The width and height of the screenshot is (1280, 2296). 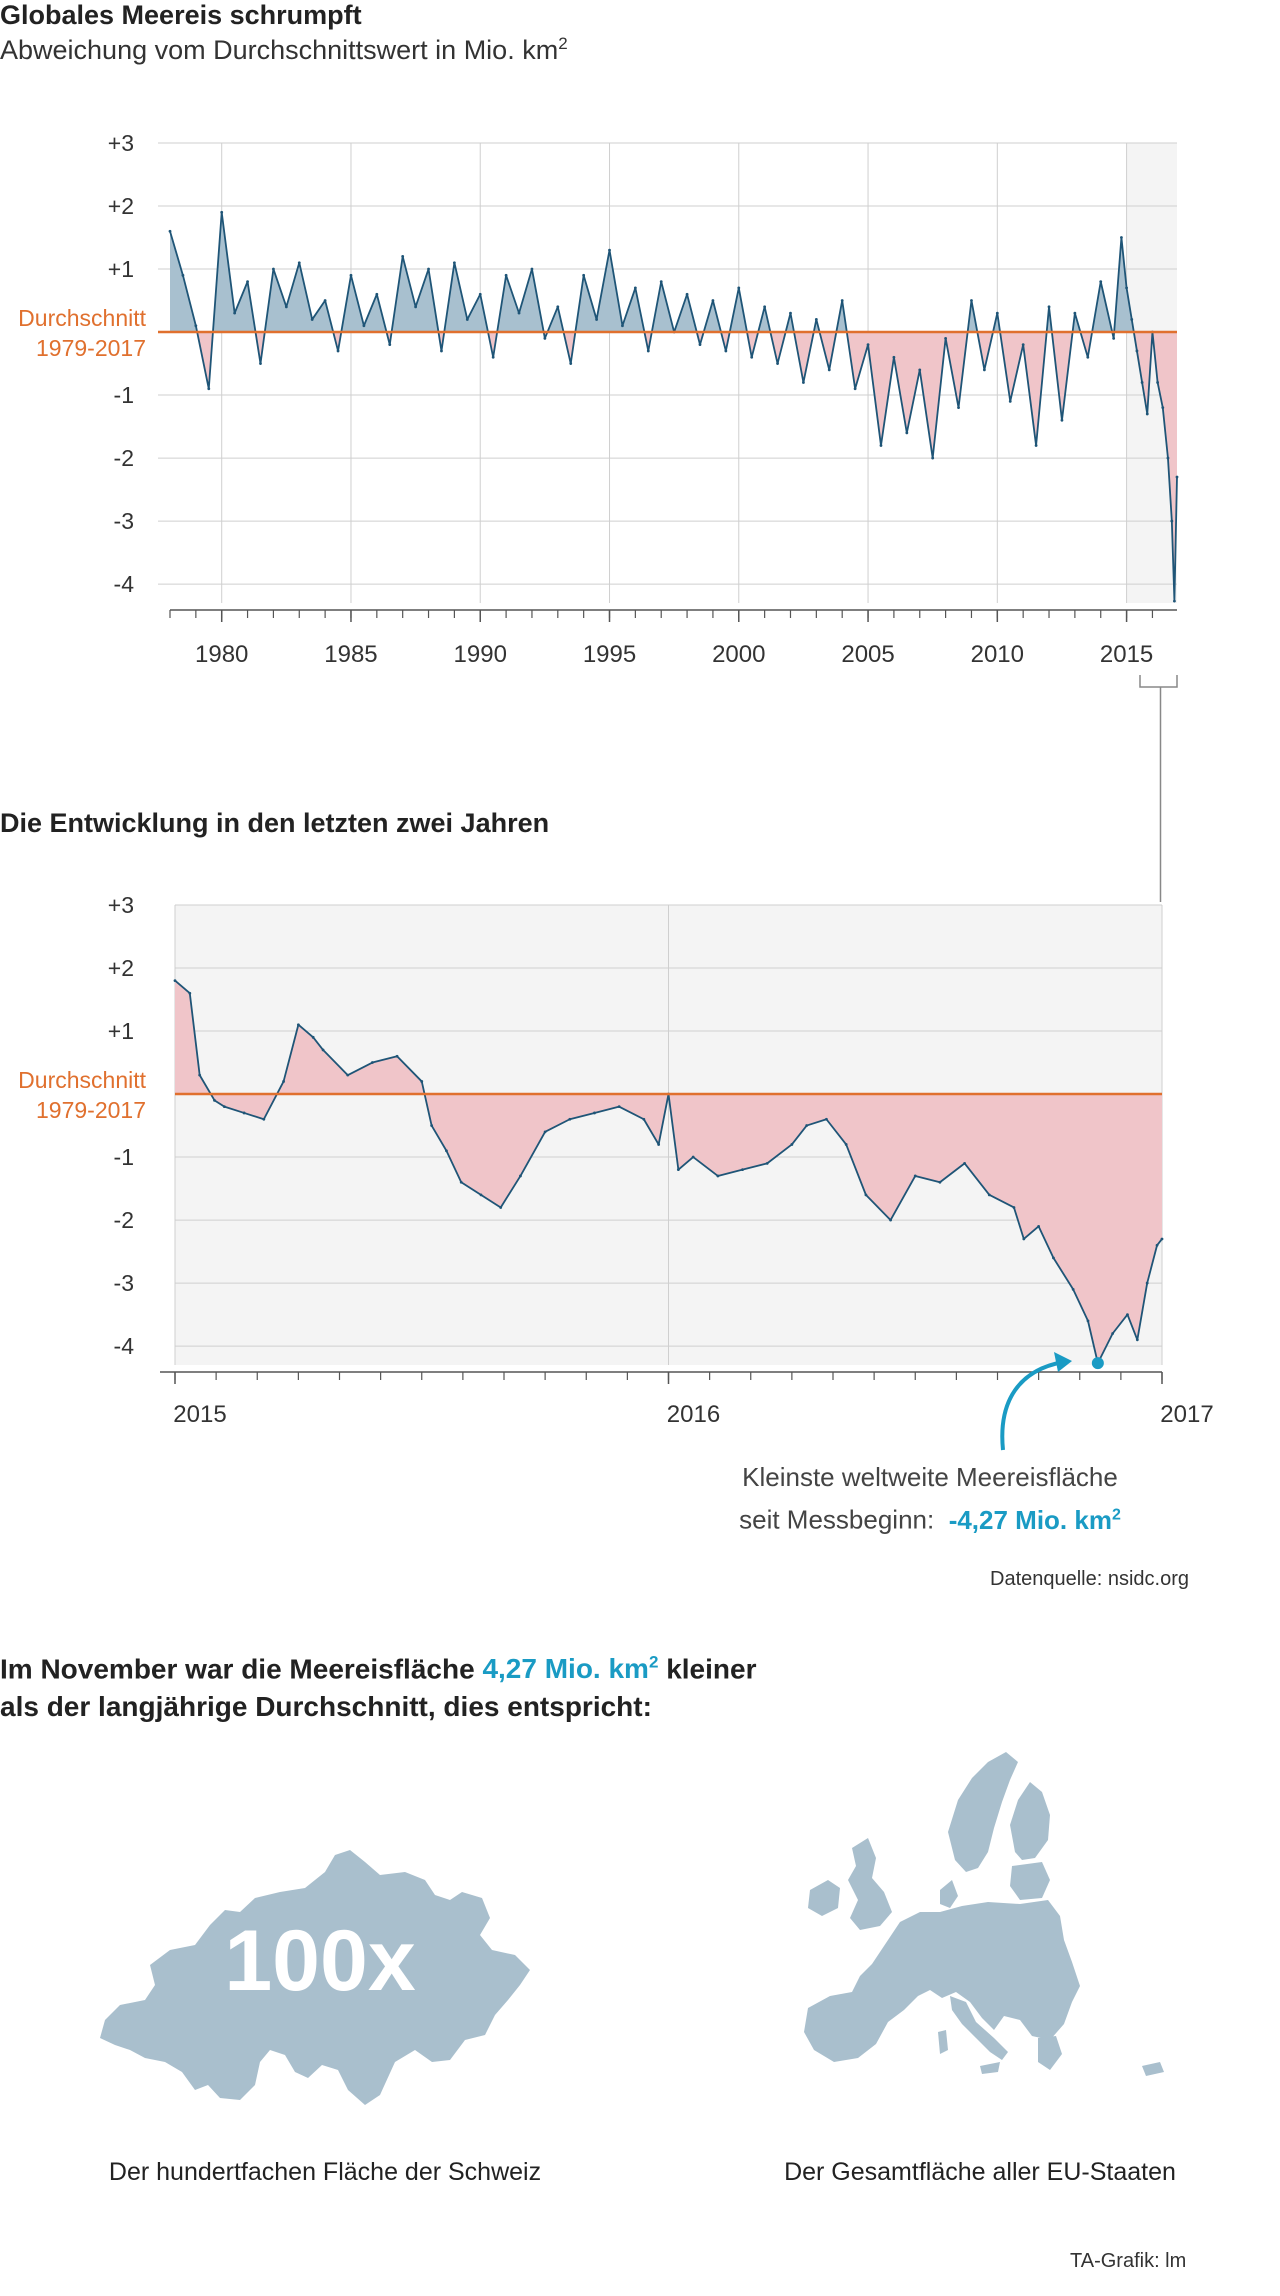 What do you see at coordinates (91, 348) in the screenshot?
I see `c1-average-label-years: 1979-2017` at bounding box center [91, 348].